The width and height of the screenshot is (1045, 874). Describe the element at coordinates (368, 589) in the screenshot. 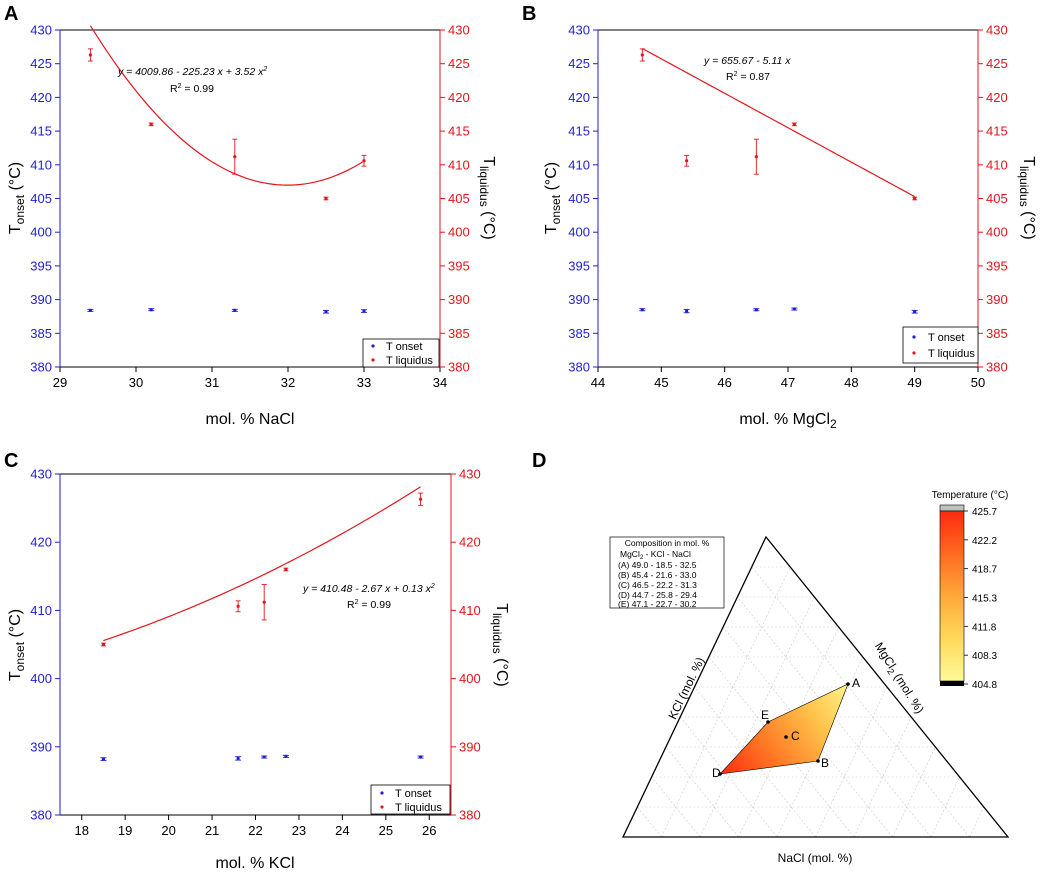

I see `equation-c: y = 410.48 - 2.67 x + 0.13 x2` at that location.